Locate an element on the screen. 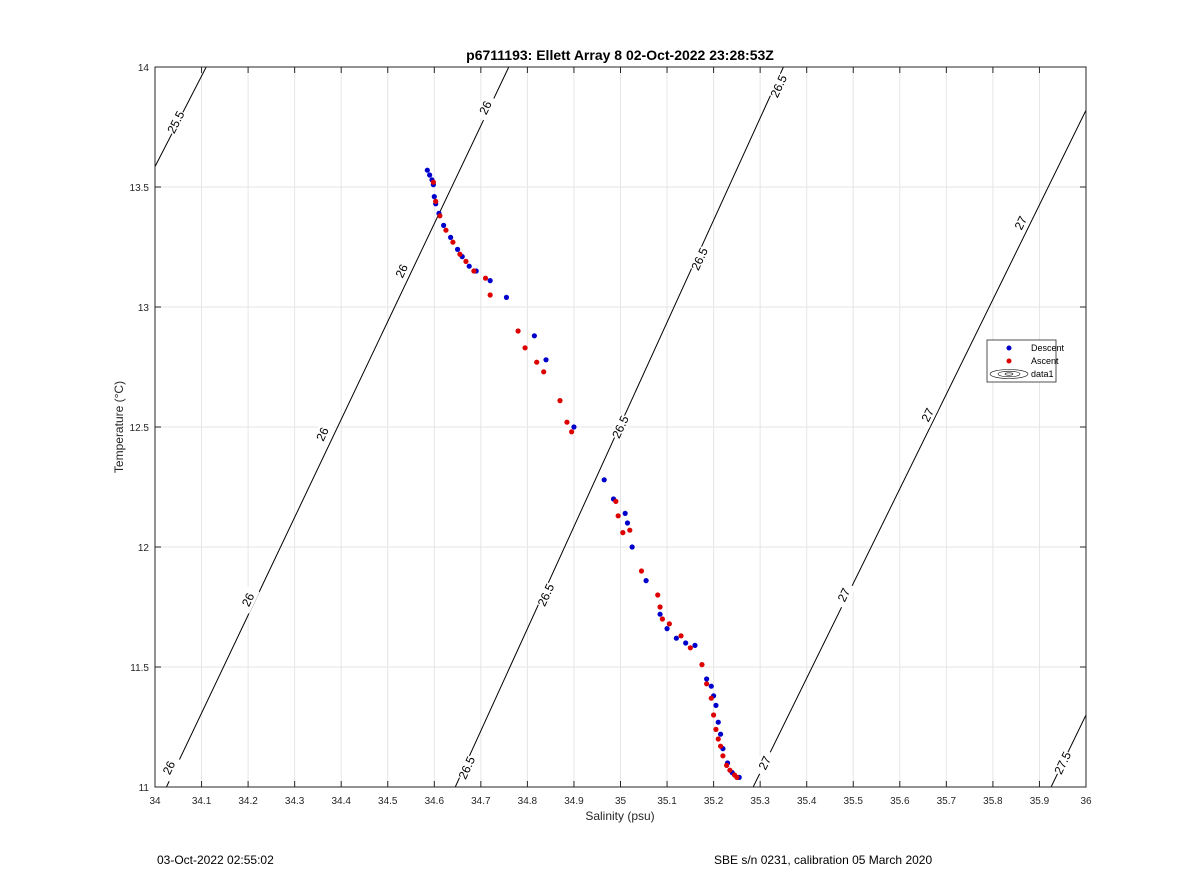  x-tick-label: 35.4 is located at coordinates (807, 801).